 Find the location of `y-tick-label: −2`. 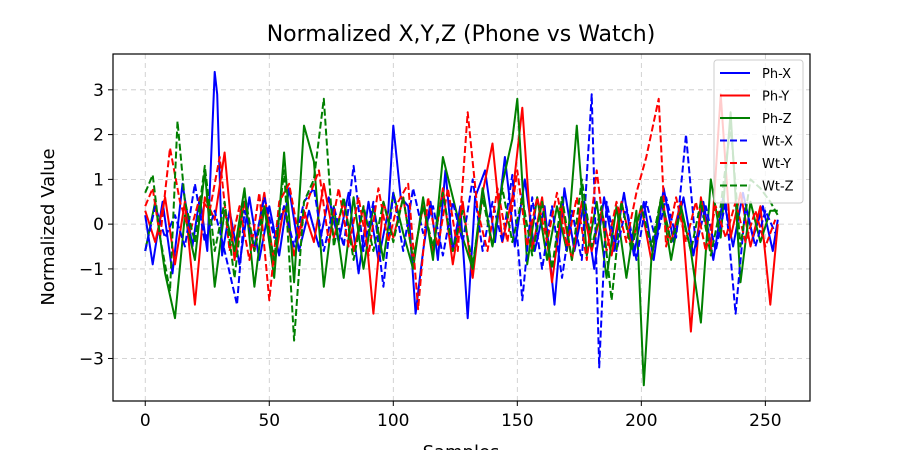

y-tick-label: −2 is located at coordinates (91, 315).